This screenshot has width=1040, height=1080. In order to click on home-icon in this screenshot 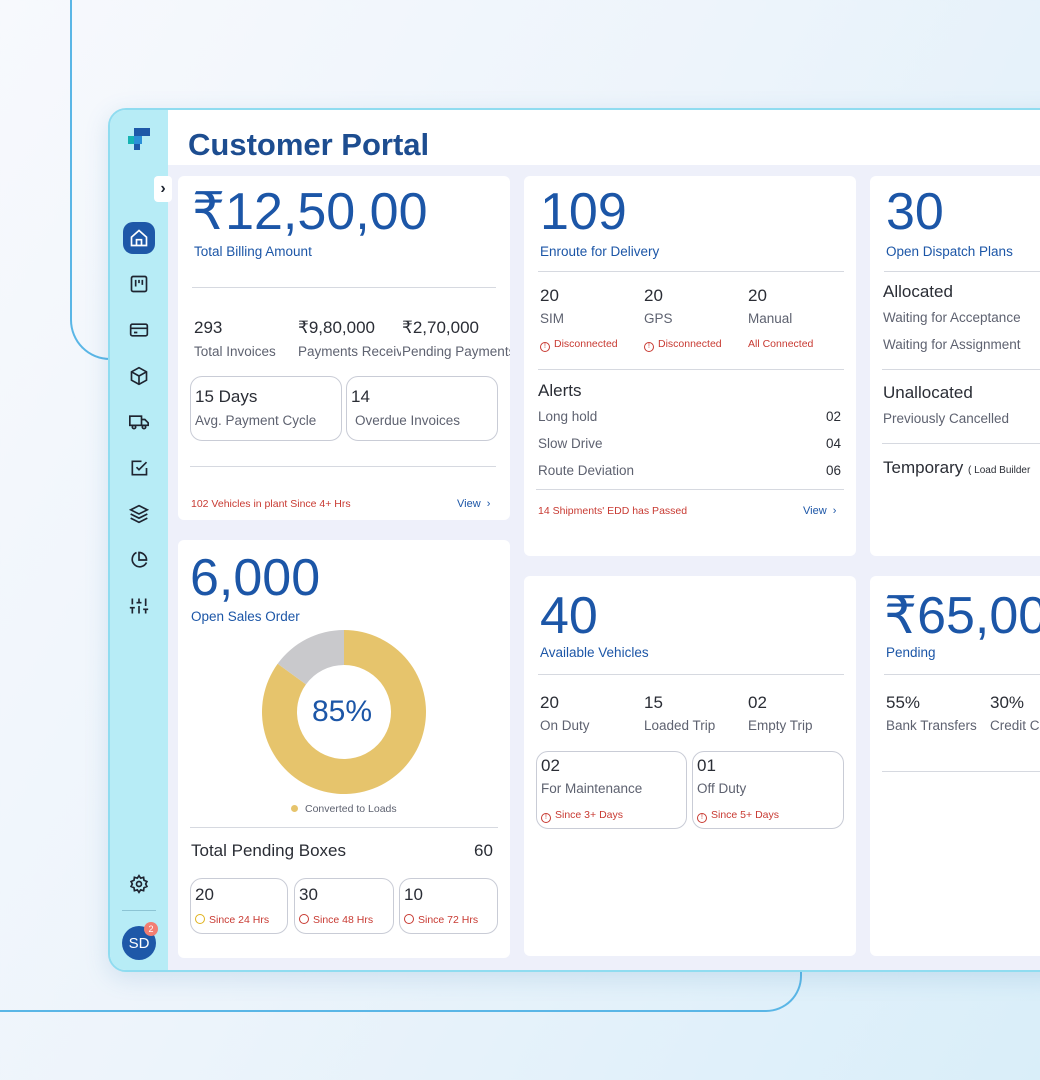, I will do `click(139, 238)`.